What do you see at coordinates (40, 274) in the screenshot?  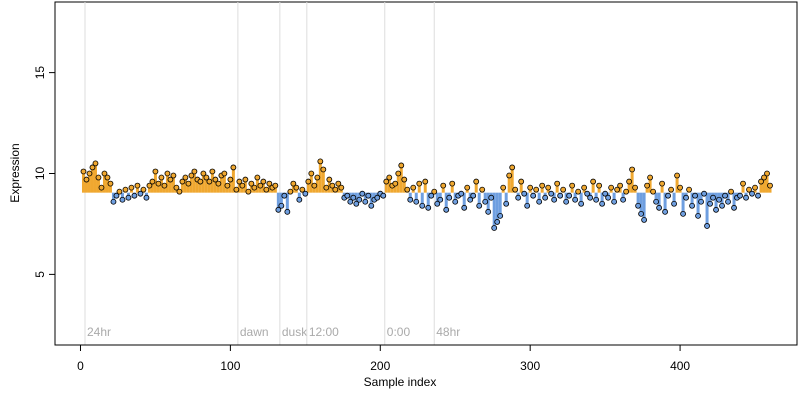 I see `y-tick-label: 5` at bounding box center [40, 274].